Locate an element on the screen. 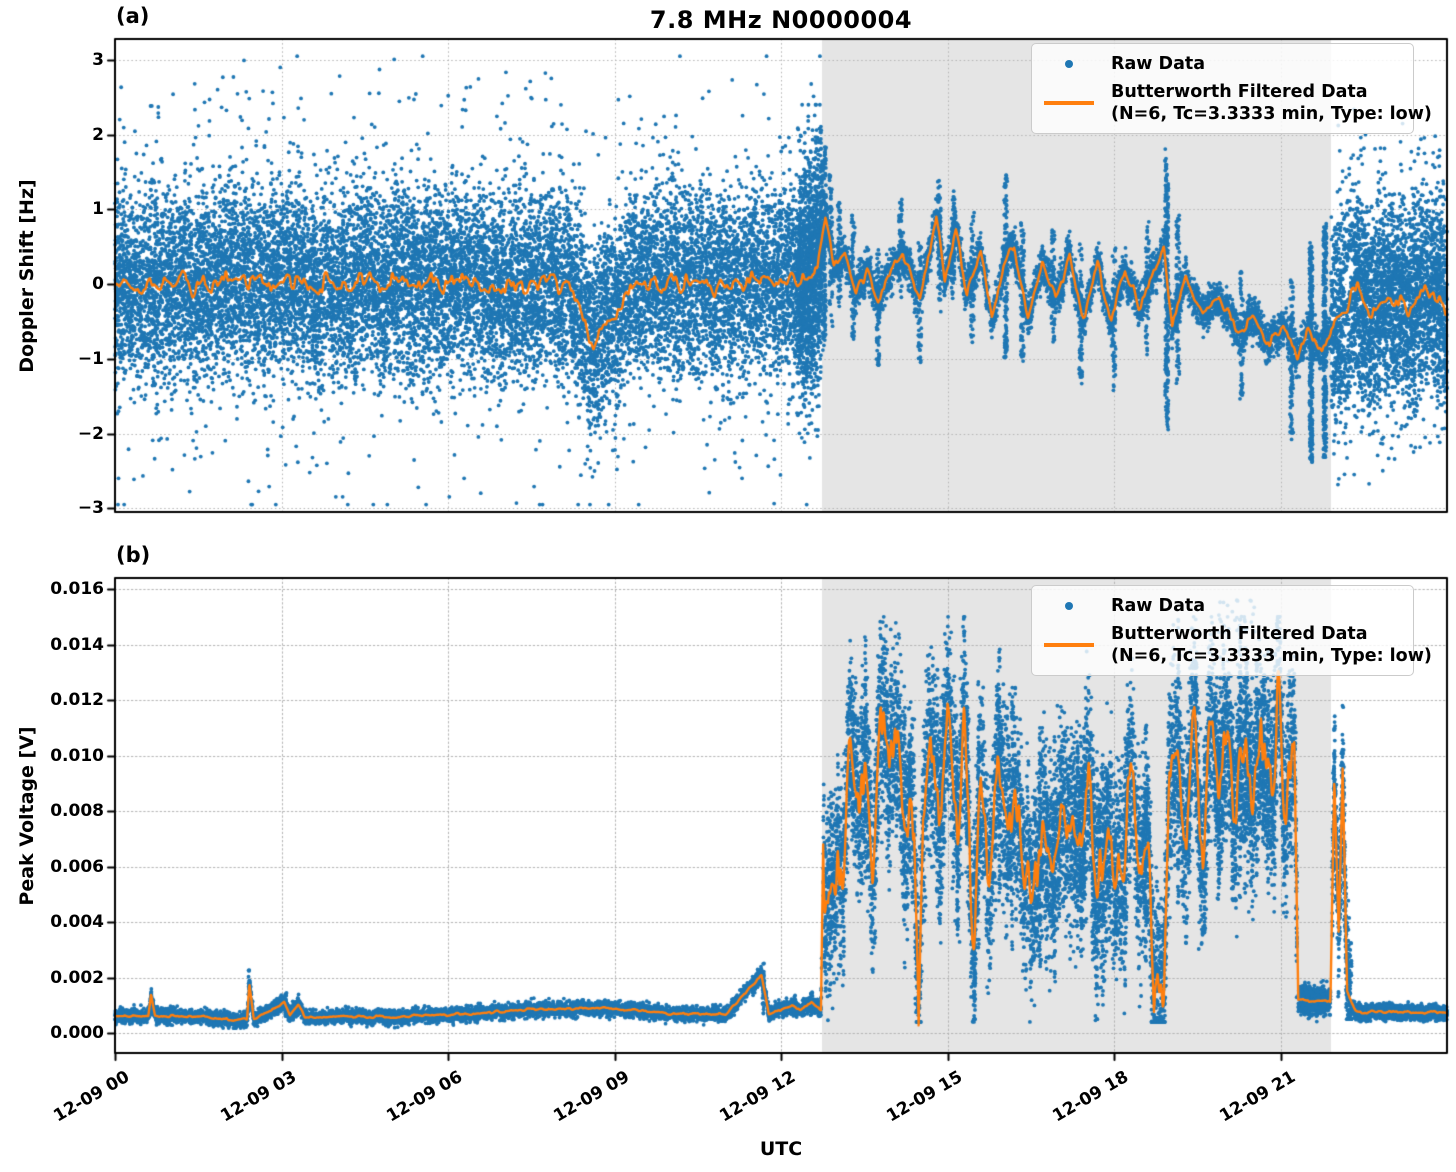 The width and height of the screenshot is (1456, 1172). y-tick-label-panel-a: −3 is located at coordinates (90, 508).